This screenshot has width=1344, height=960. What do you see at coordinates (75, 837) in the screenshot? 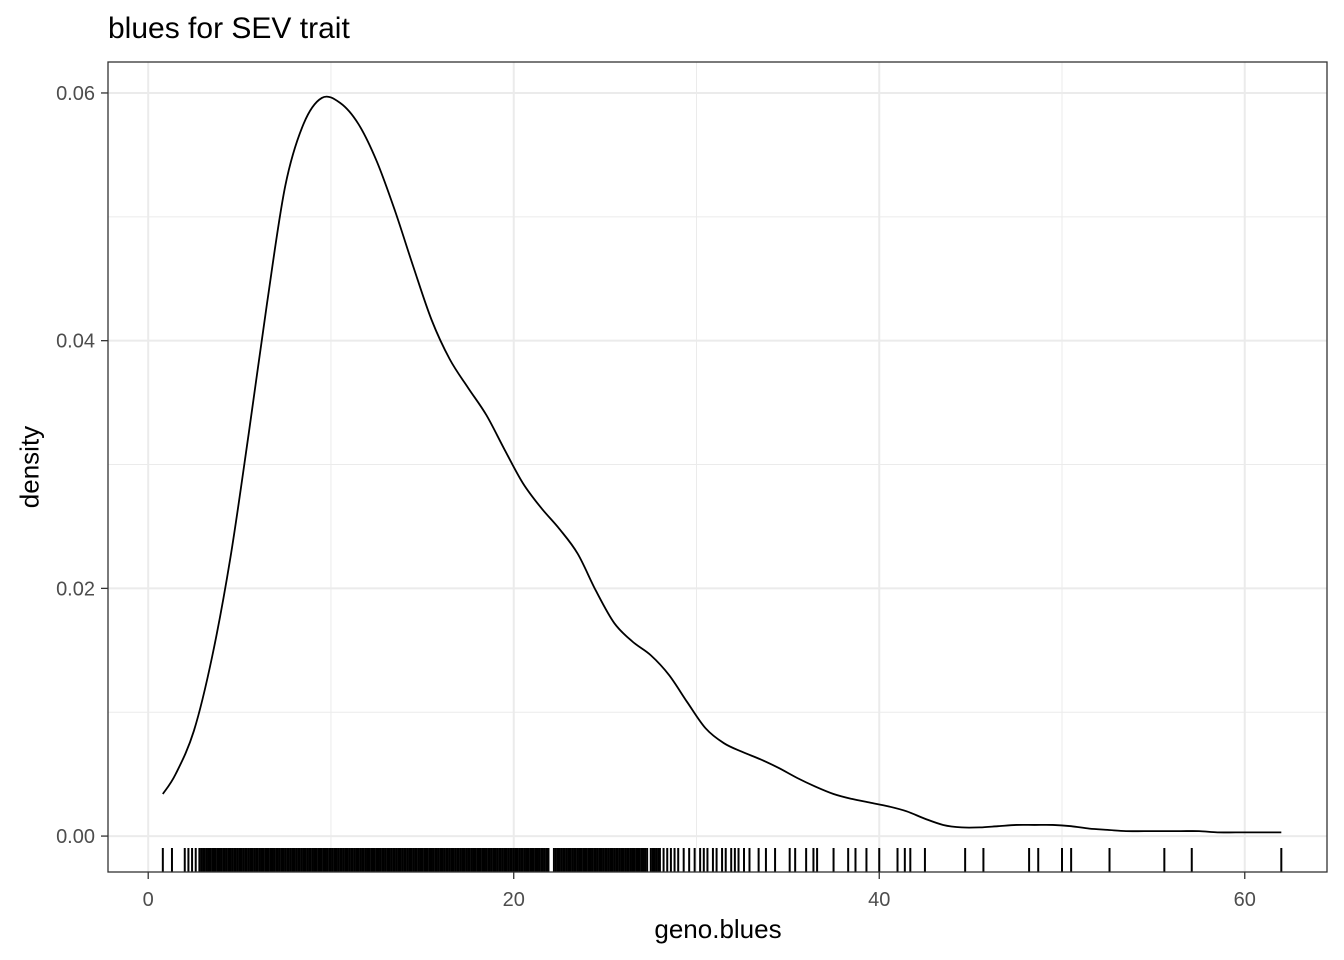
I see `y-tick-label: 0.00` at bounding box center [75, 837].